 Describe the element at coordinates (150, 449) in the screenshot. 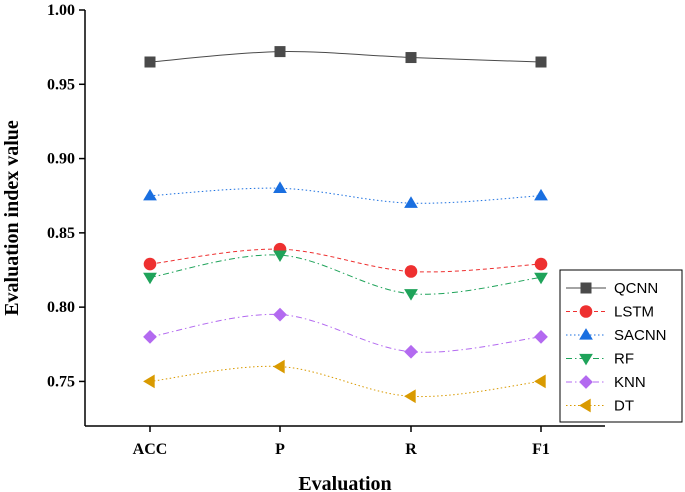

I see `x-tick-label: ACC` at that location.